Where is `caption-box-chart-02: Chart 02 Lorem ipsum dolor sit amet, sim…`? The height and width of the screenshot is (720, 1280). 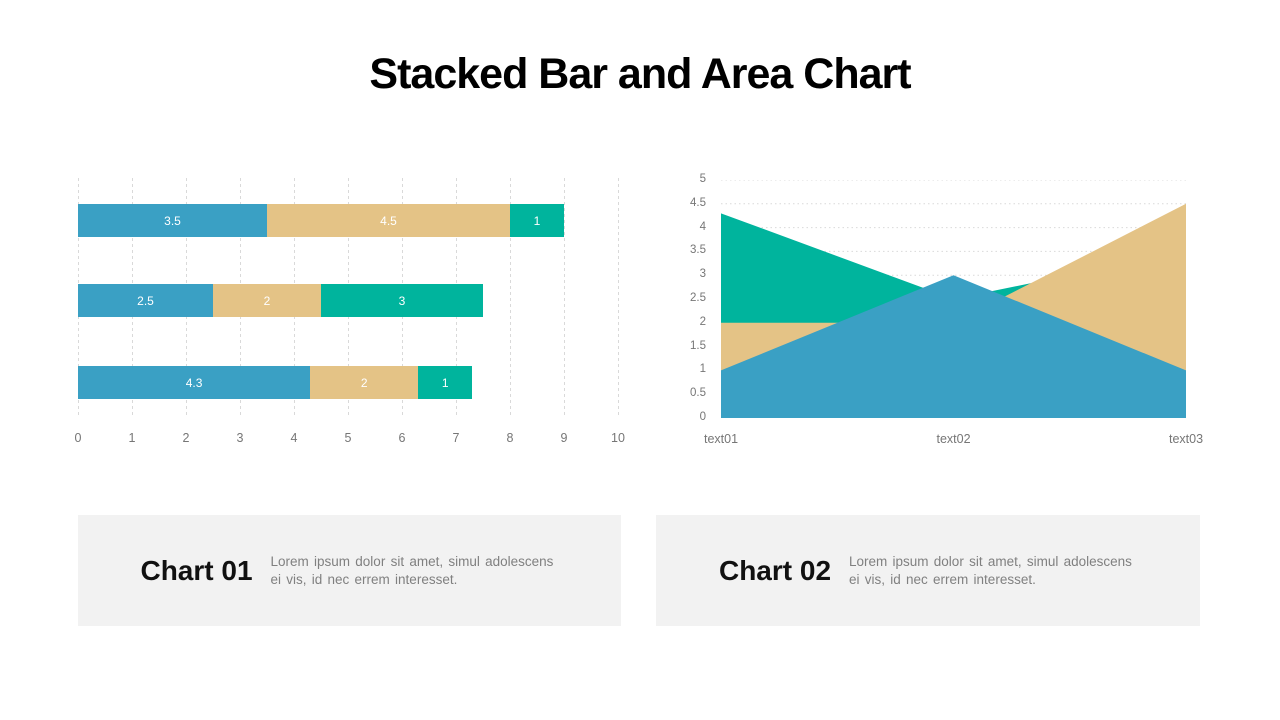 caption-box-chart-02: Chart 02 Lorem ipsum dolor sit amet, sim… is located at coordinates (928, 570).